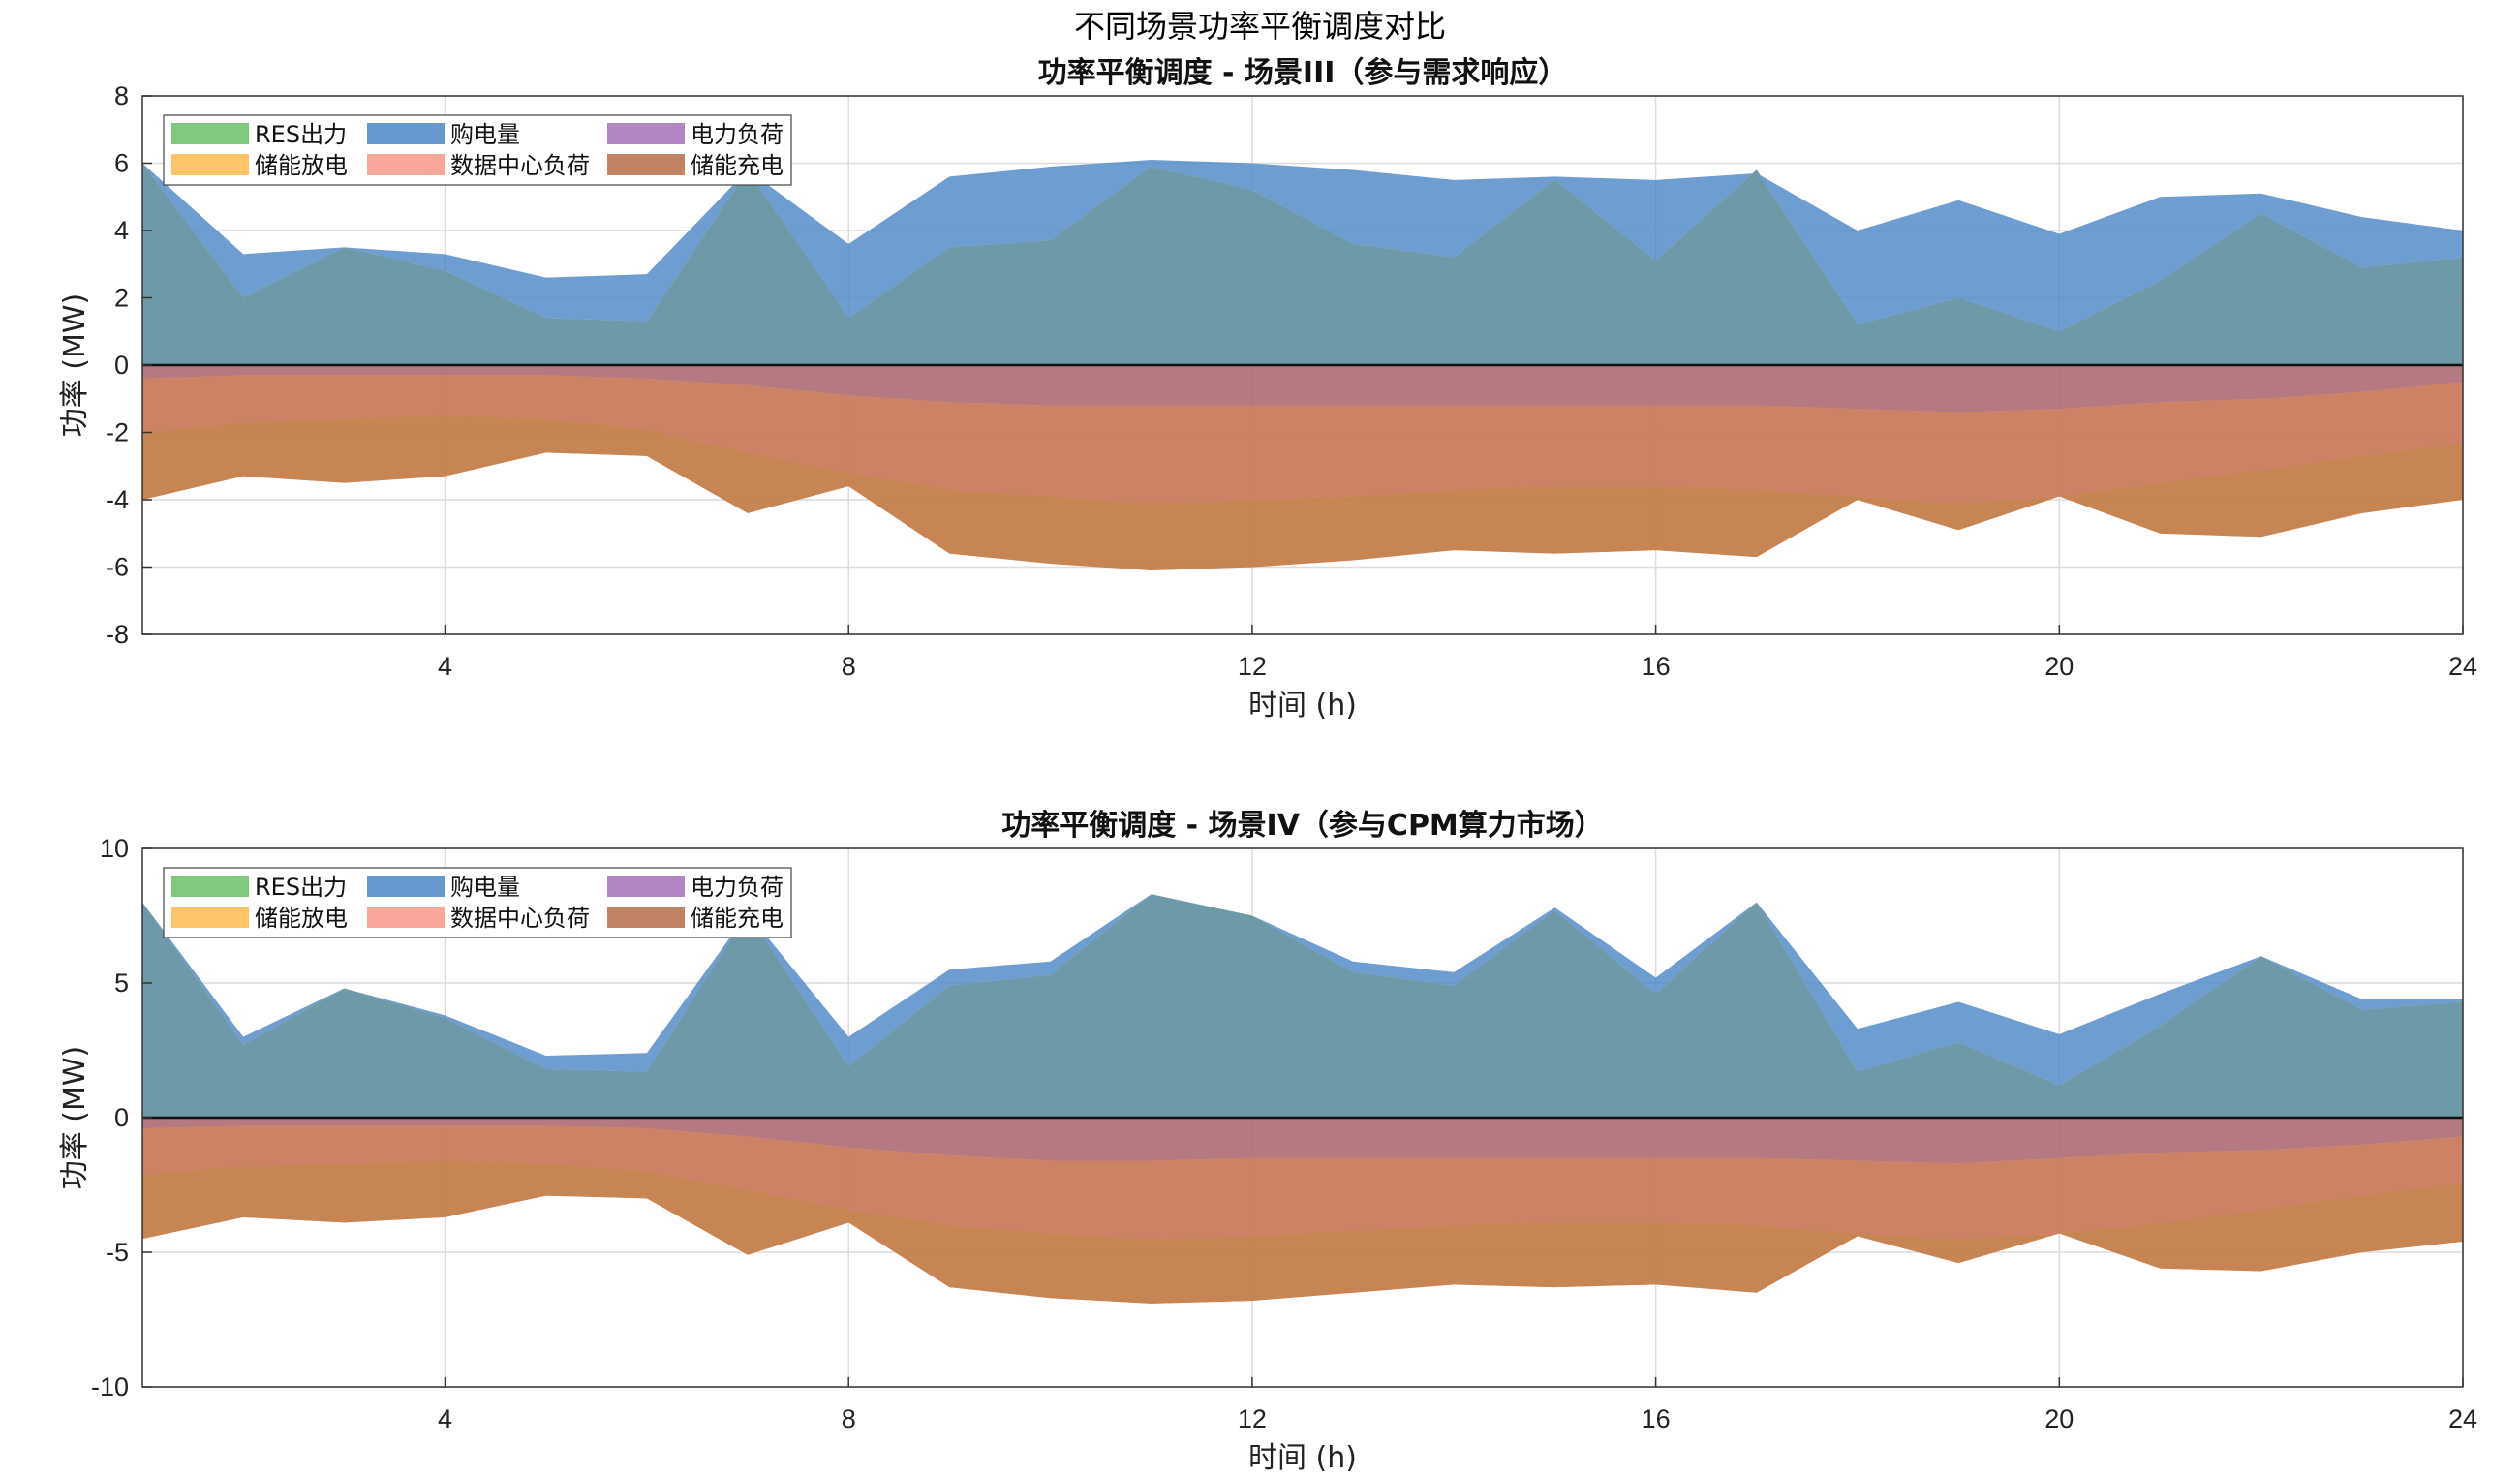 This screenshot has width=2520, height=1476. What do you see at coordinates (1260, 26) in the screenshot?
I see `figure-title: 不同场景功率平衡调度对比` at bounding box center [1260, 26].